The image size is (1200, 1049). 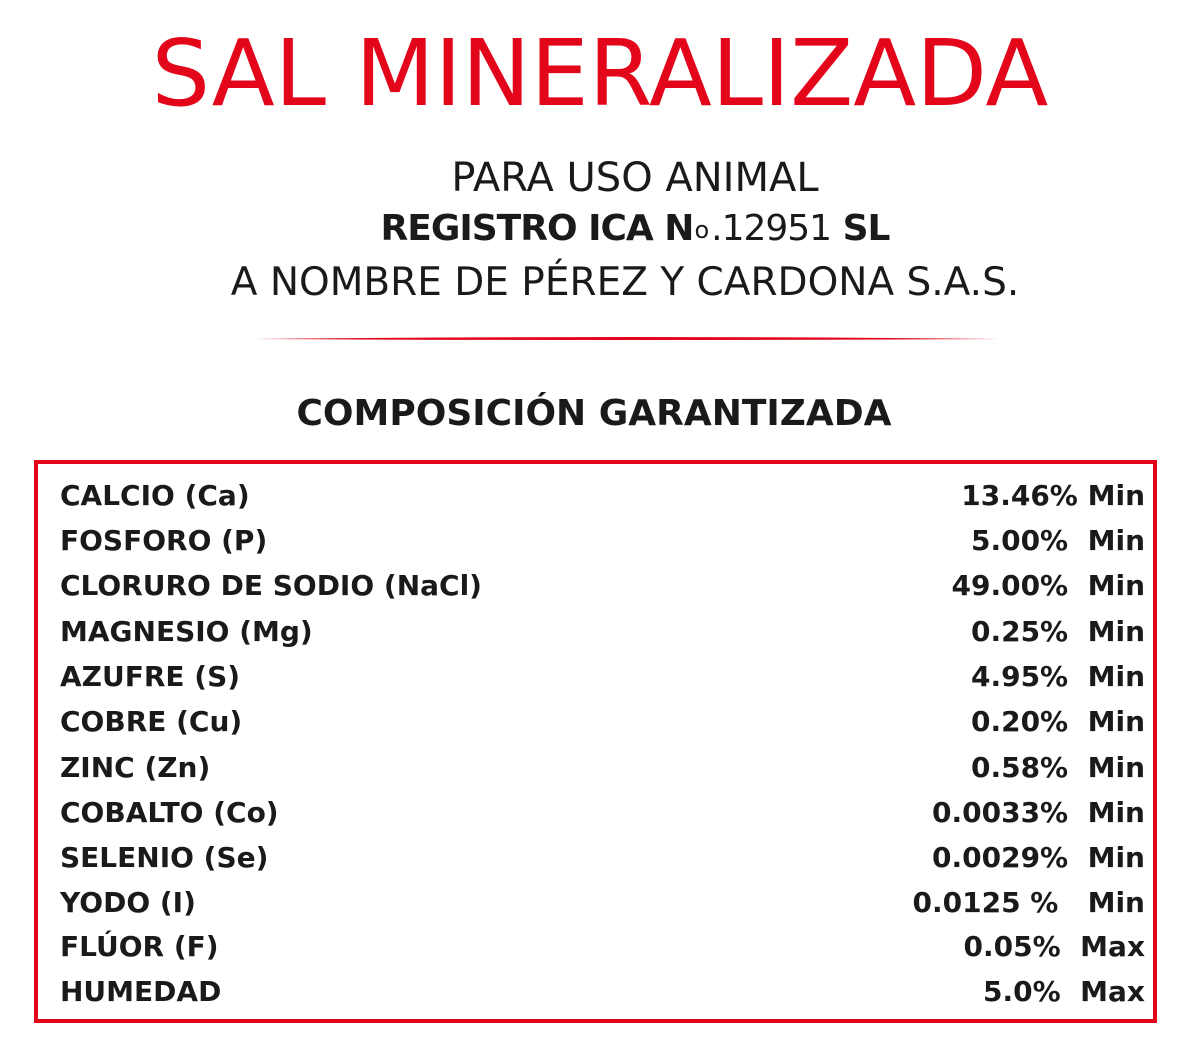 I want to click on nutrient-name: SELENIO (Se), so click(x=164, y=857).